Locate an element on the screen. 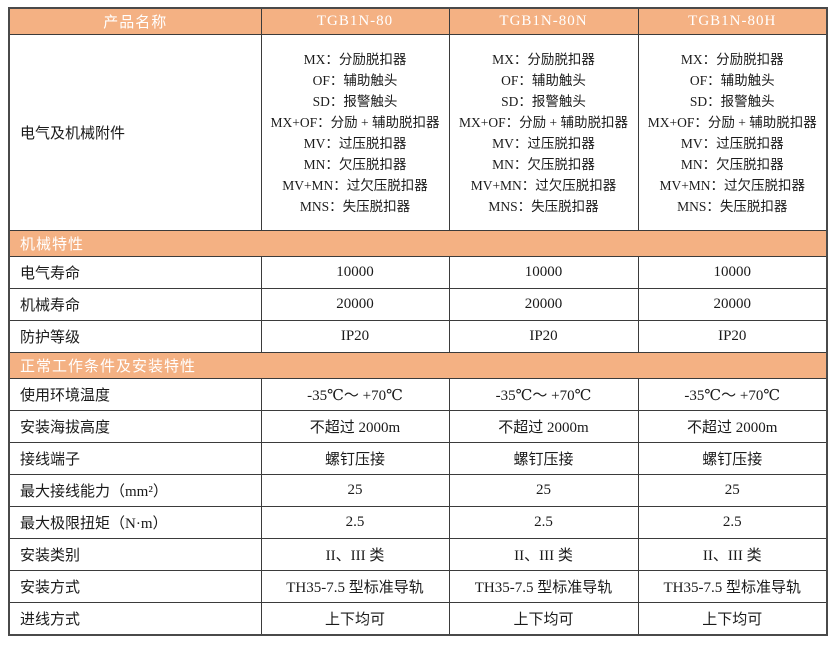 This screenshot has width=834, height=669. row-label: 安装海拔高度 is located at coordinates (135, 426).